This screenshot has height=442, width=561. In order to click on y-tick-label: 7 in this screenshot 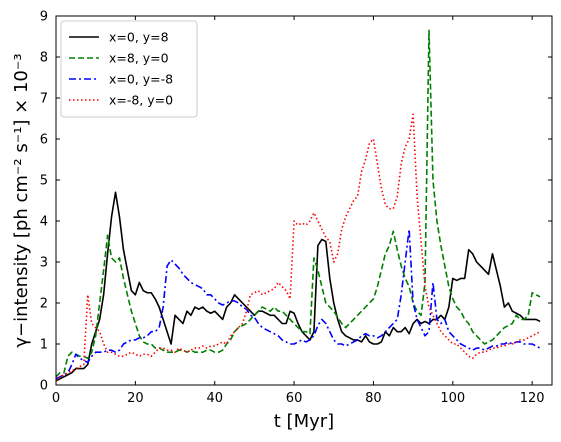, I will do `click(44, 99)`.